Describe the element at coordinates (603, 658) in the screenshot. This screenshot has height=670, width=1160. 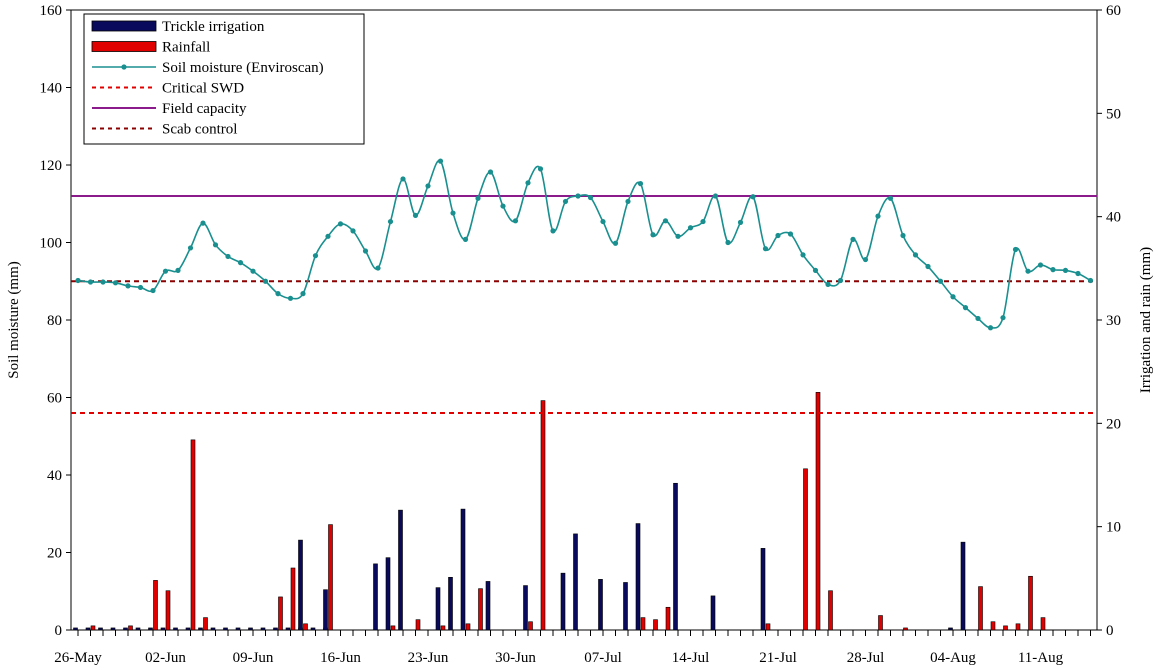
I see `x-tick-label: 07-Jul` at that location.